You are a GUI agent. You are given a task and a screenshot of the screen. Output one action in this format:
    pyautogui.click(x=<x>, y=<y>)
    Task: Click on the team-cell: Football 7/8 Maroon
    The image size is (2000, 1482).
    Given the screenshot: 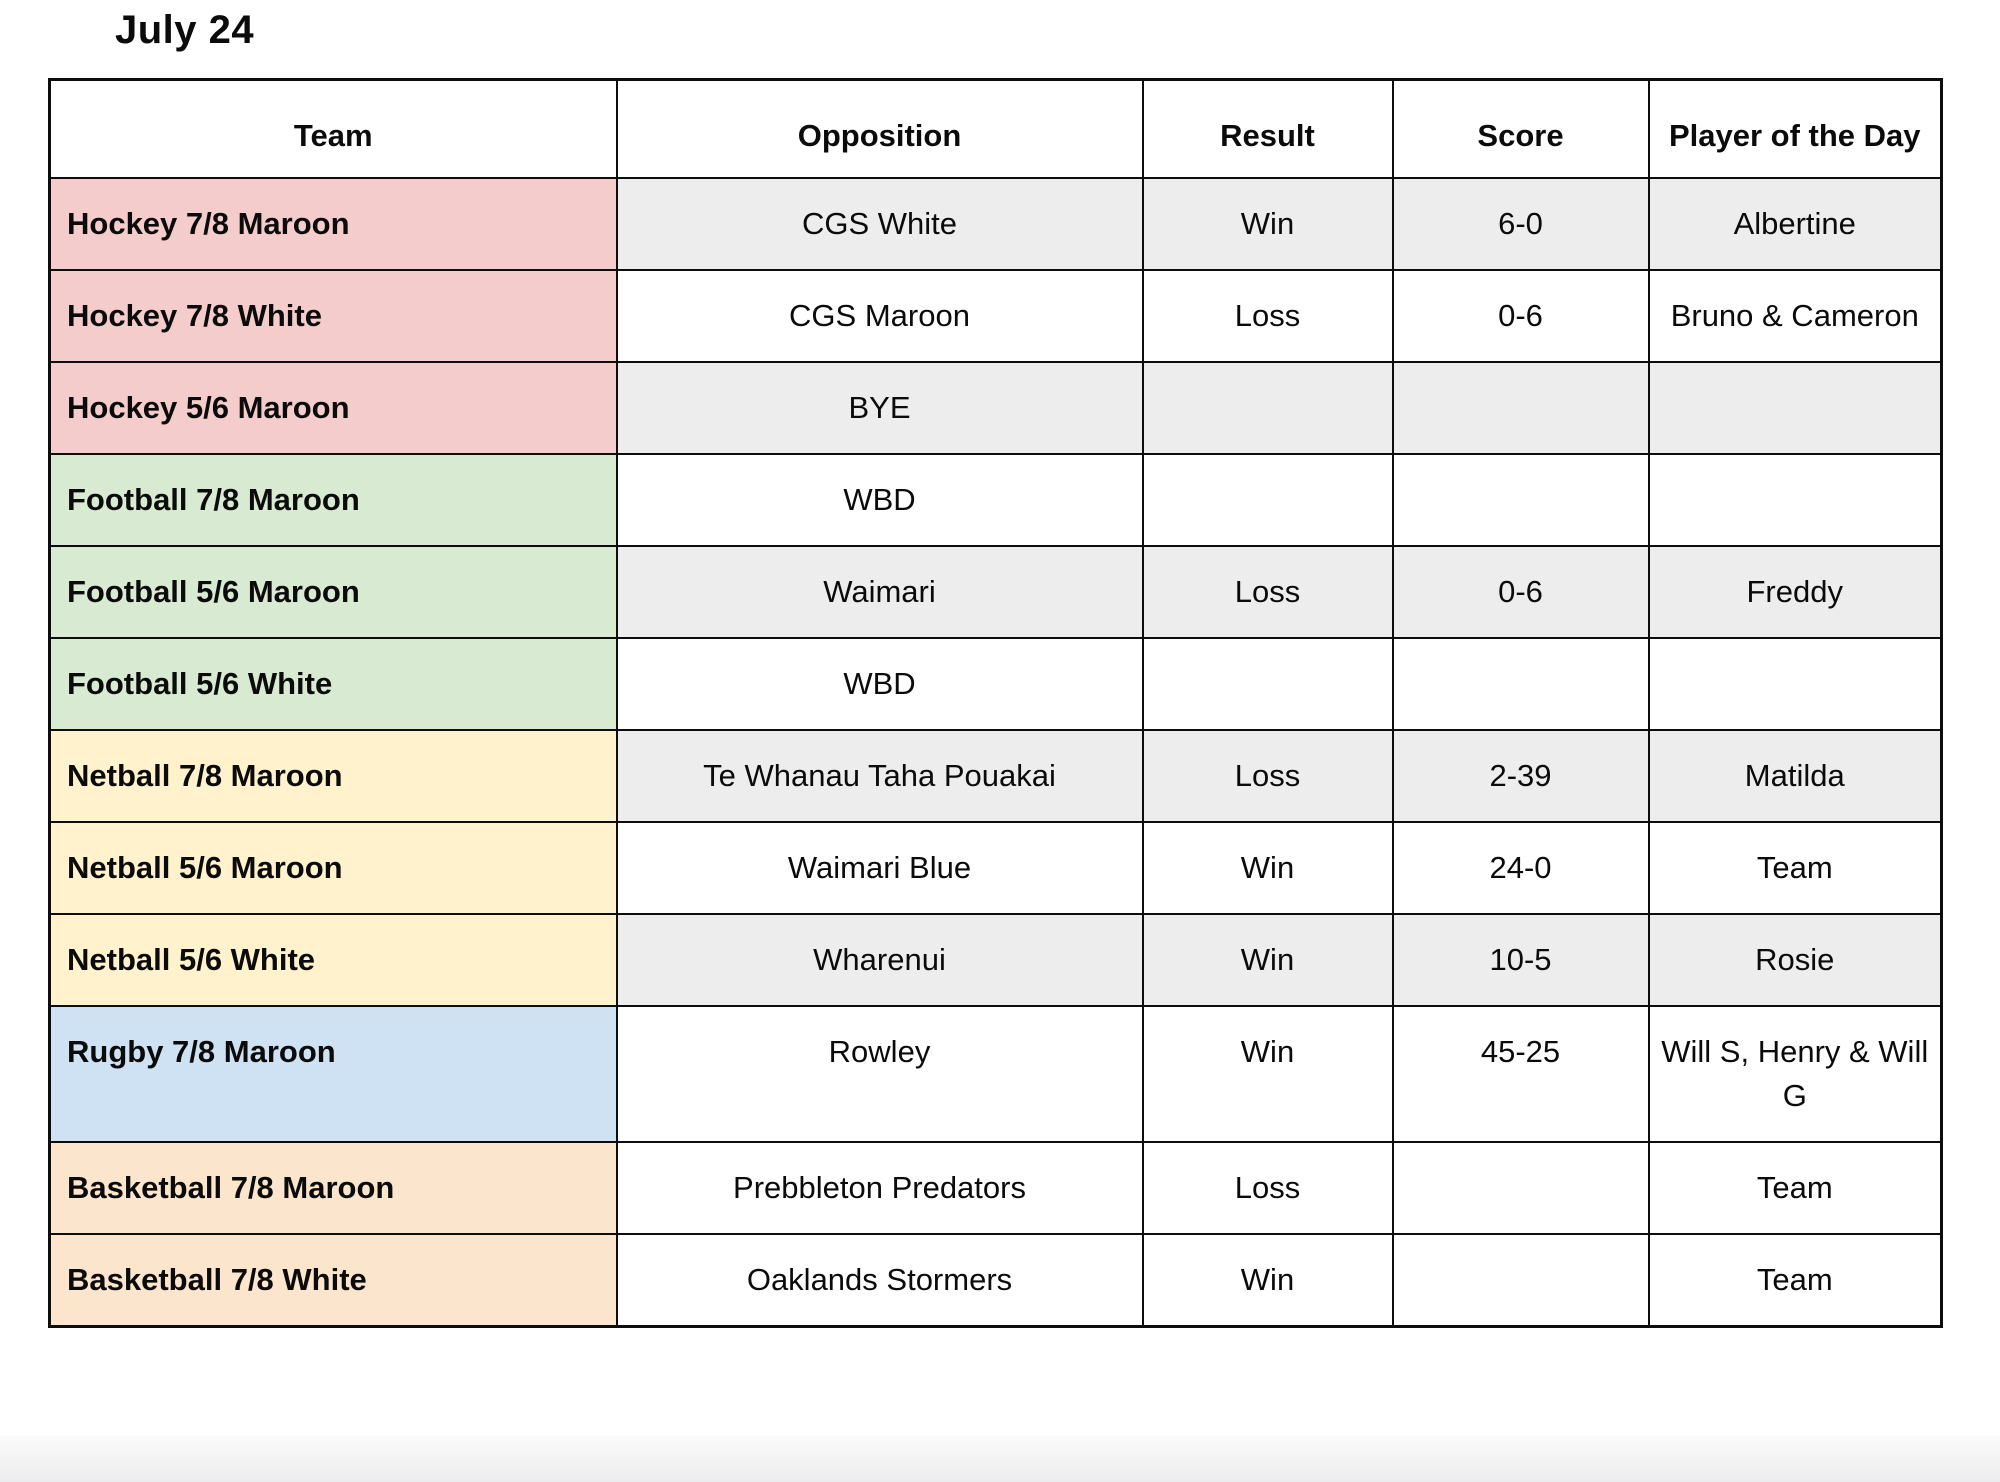 What is the action you would take?
    pyautogui.click(x=333, y=500)
    